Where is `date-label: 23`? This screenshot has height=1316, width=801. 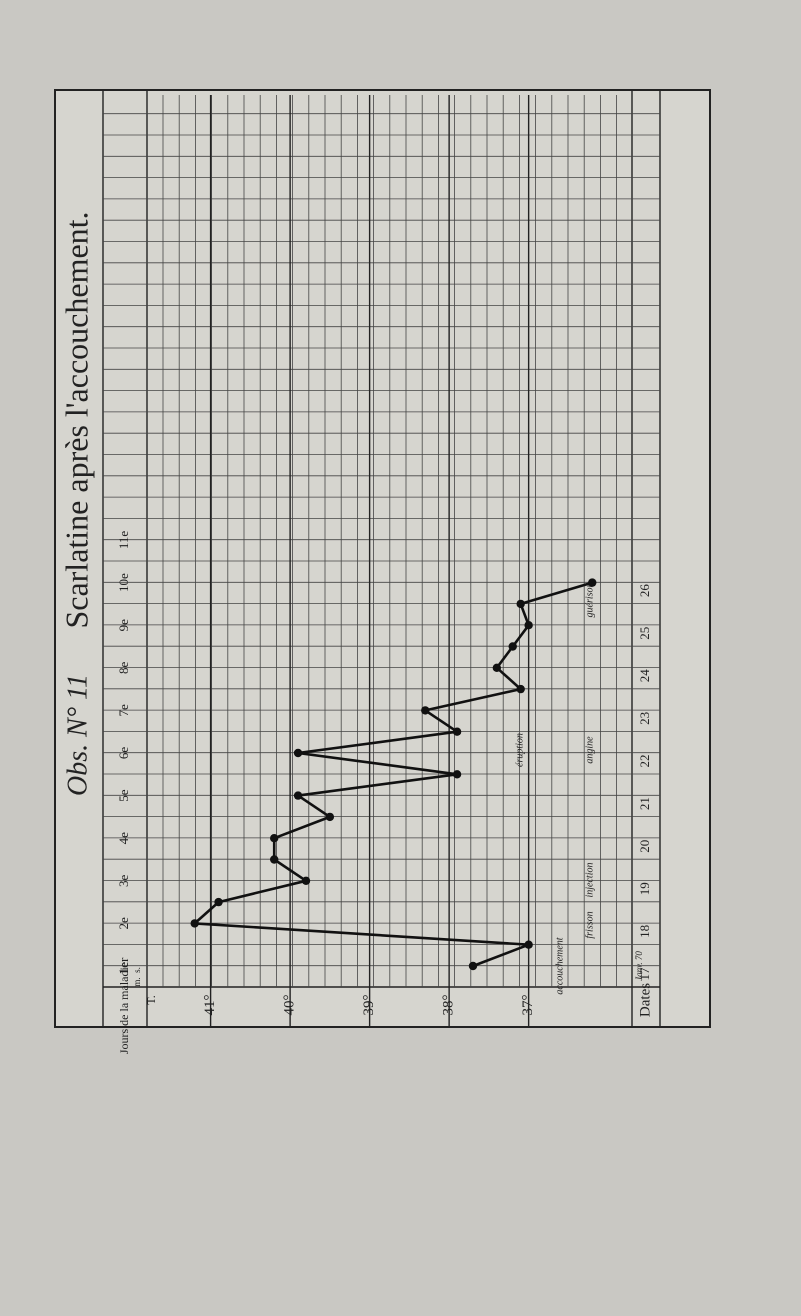
date-label: 23 is located at coordinates (644, 718).